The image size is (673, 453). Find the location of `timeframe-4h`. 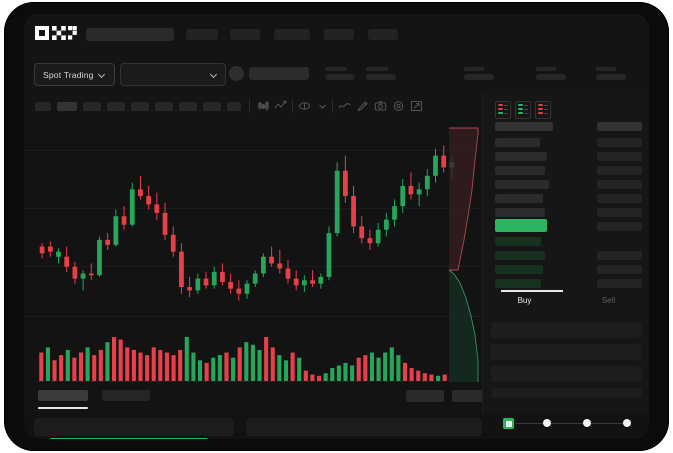

timeframe-4h is located at coordinates (164, 106).